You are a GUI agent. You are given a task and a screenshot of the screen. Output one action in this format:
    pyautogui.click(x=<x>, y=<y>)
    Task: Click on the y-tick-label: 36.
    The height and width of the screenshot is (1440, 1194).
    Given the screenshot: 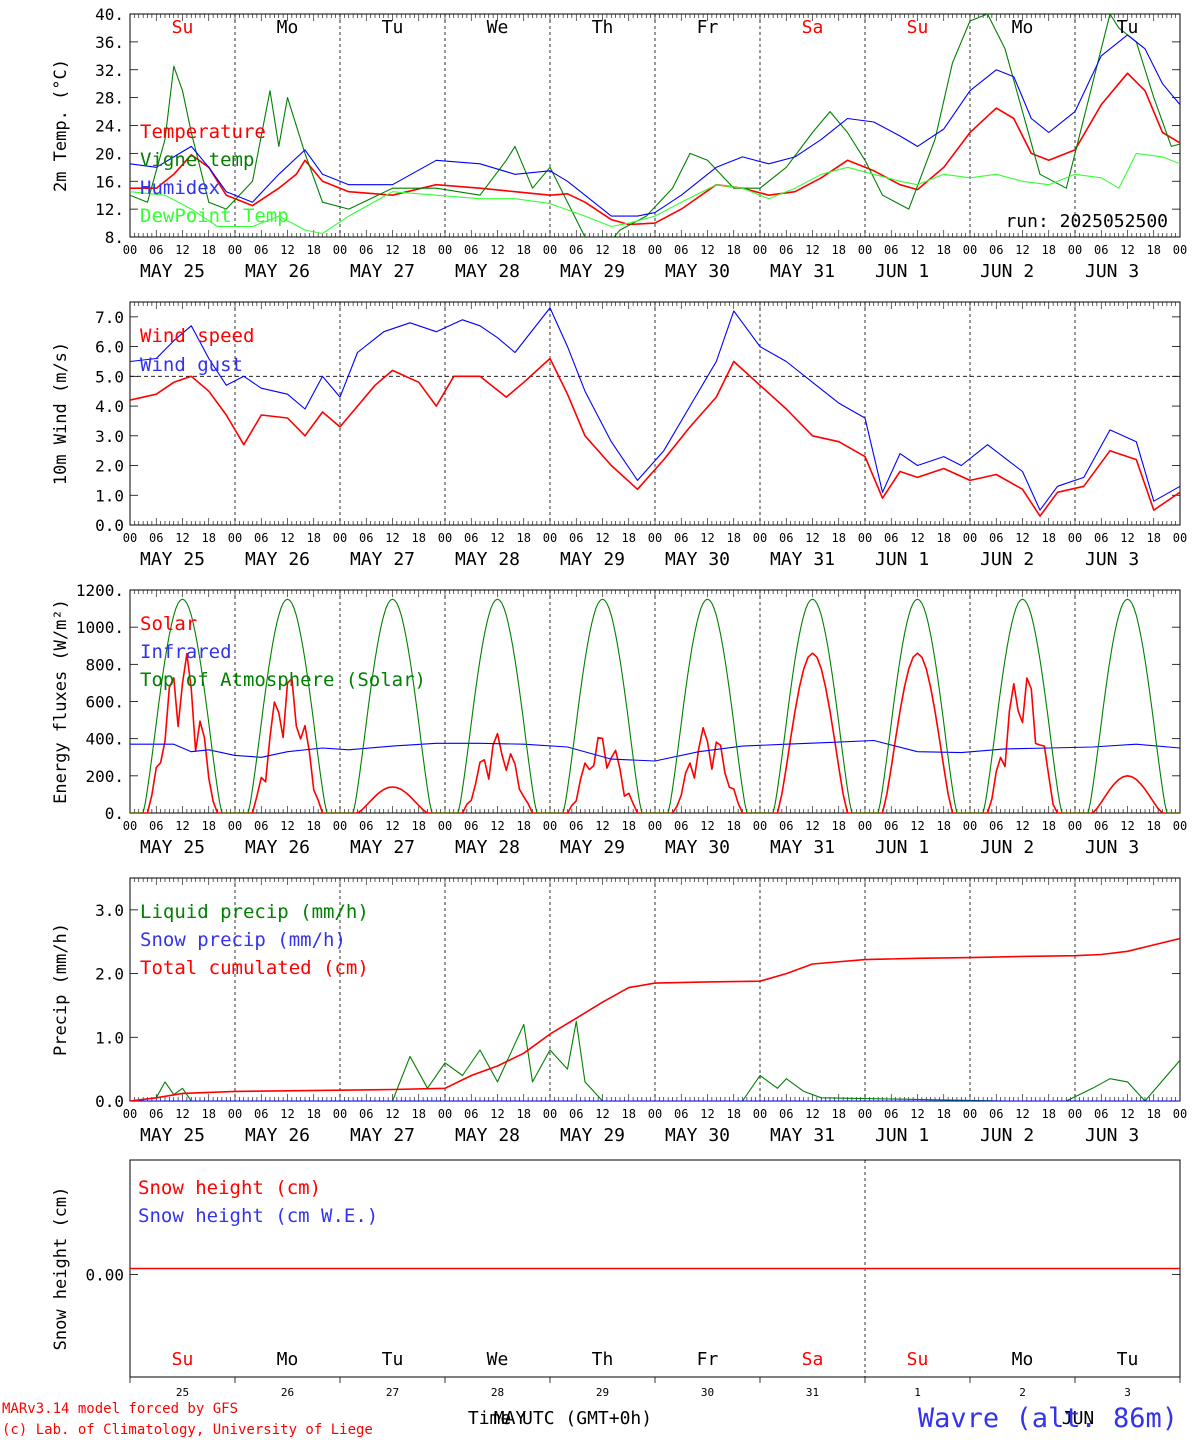 What is the action you would take?
    pyautogui.click(x=109, y=42)
    